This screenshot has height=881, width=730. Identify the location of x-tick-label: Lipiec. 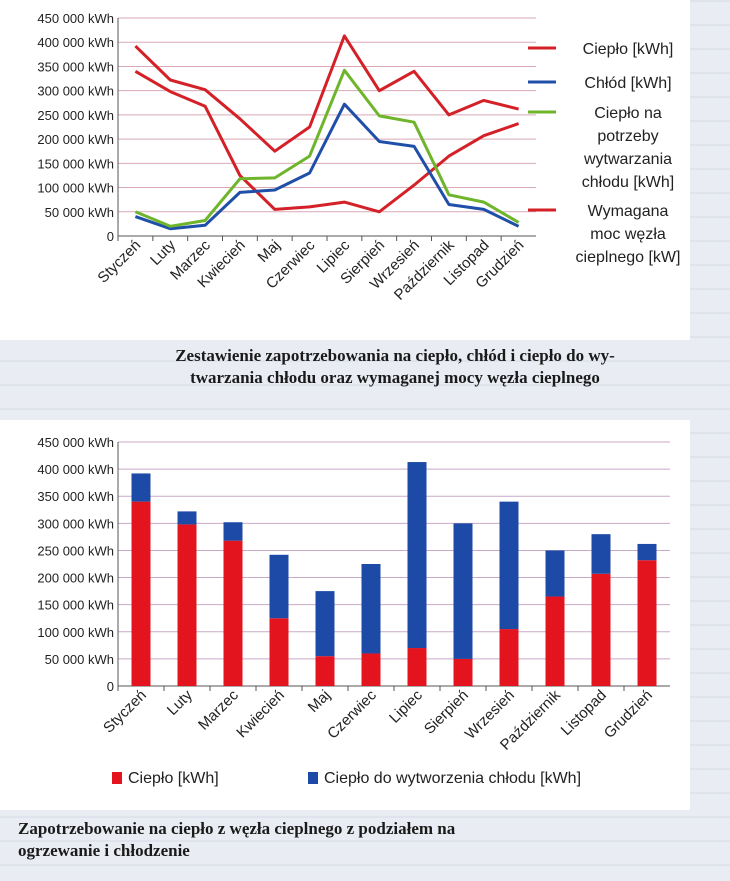
(406, 706).